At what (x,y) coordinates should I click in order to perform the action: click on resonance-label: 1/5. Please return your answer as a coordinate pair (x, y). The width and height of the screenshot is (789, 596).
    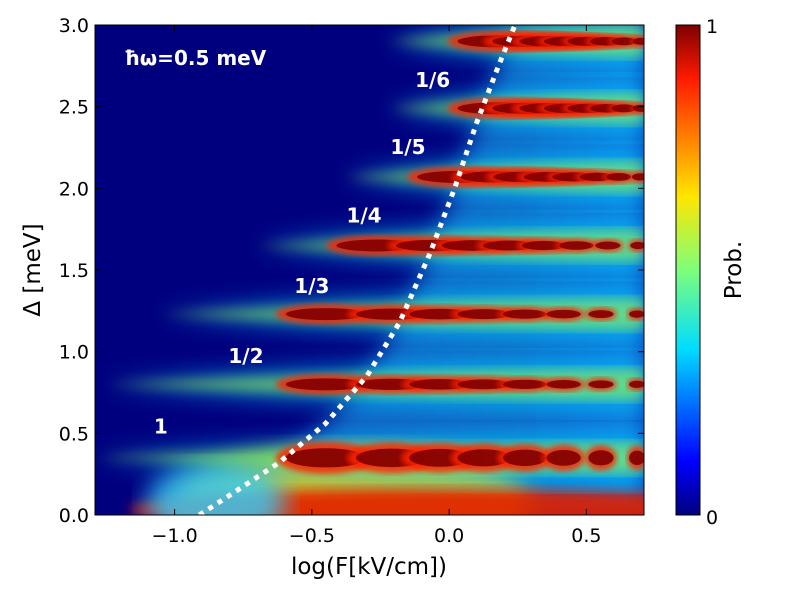
    Looking at the image, I should click on (407, 147).